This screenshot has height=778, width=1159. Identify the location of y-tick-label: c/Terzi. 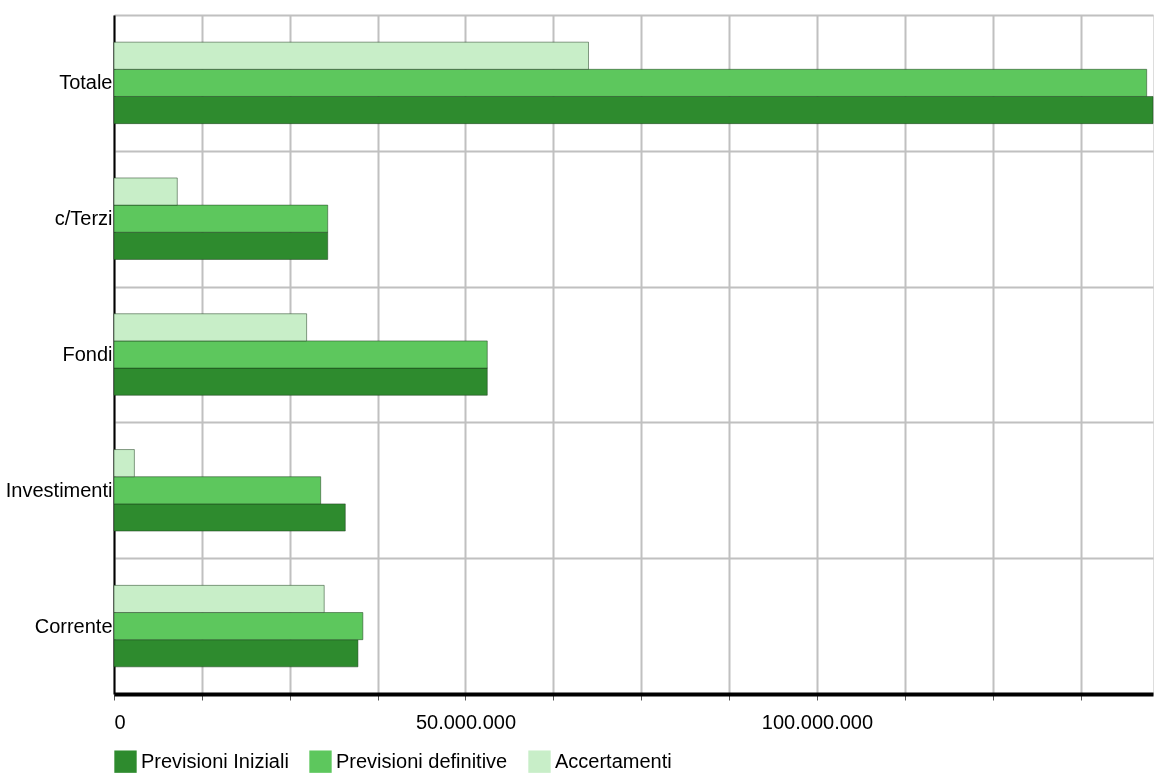
(83, 218).